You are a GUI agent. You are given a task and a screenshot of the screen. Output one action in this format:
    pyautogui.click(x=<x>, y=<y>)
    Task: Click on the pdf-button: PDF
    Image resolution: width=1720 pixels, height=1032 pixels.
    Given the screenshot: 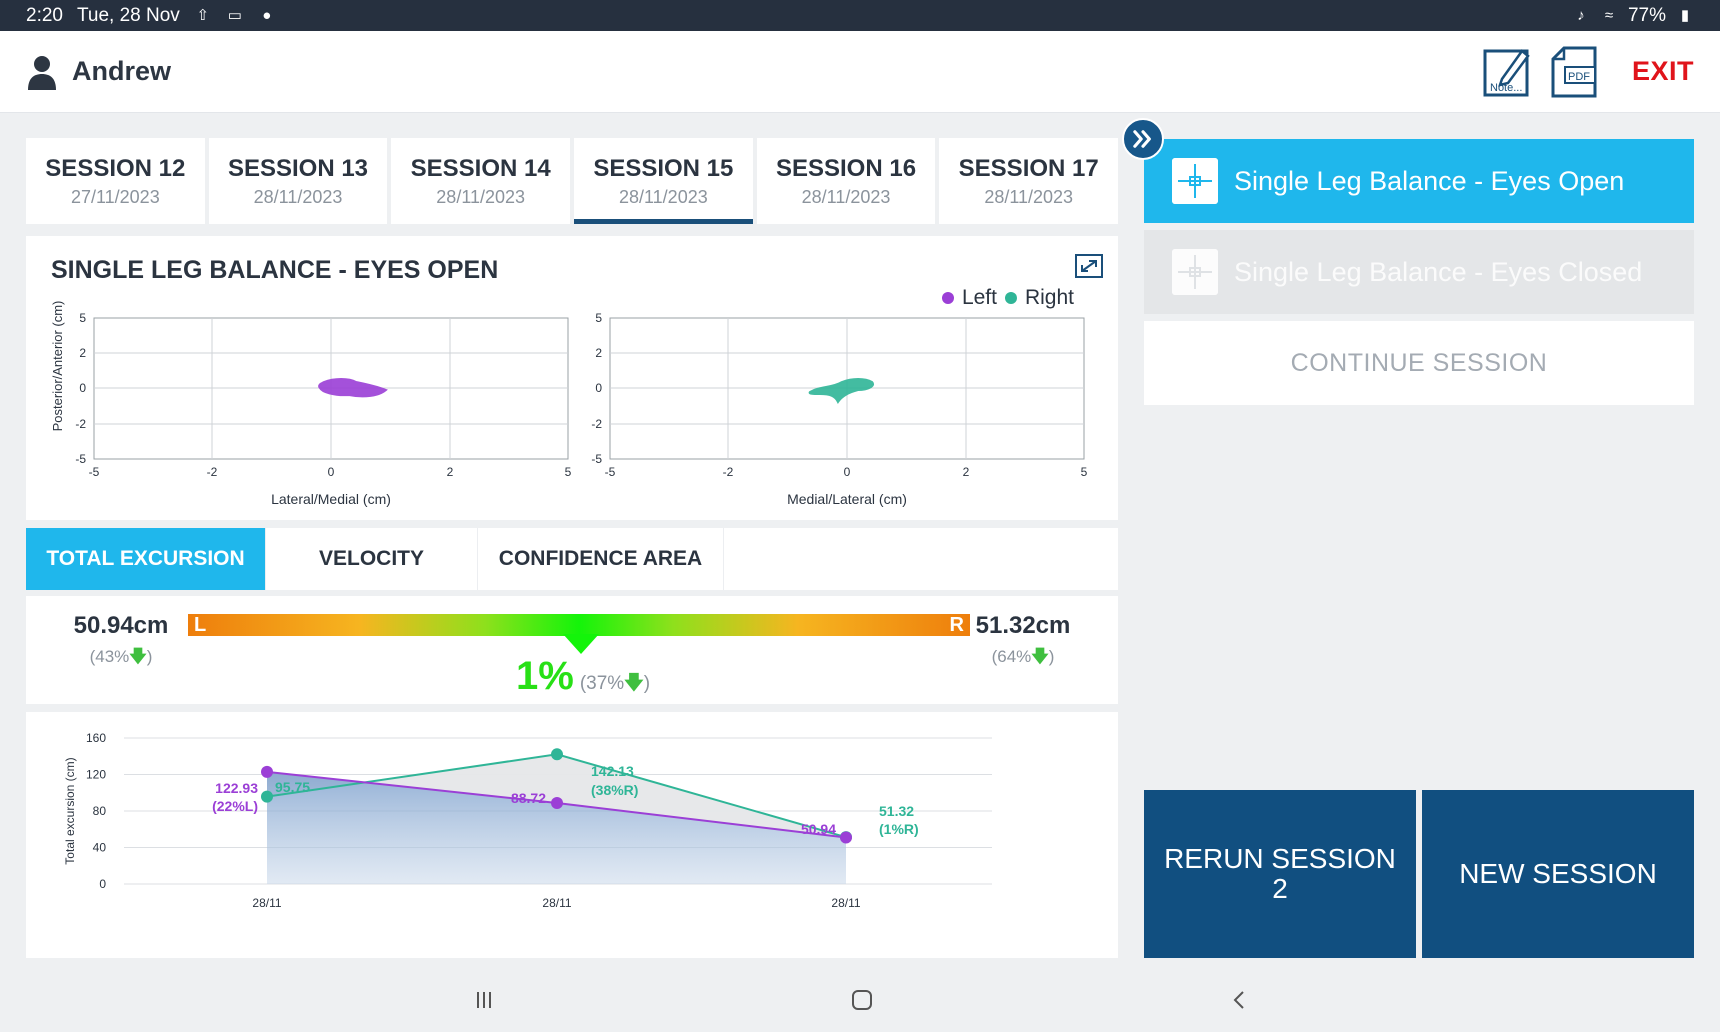 What is the action you would take?
    pyautogui.click(x=1575, y=72)
    